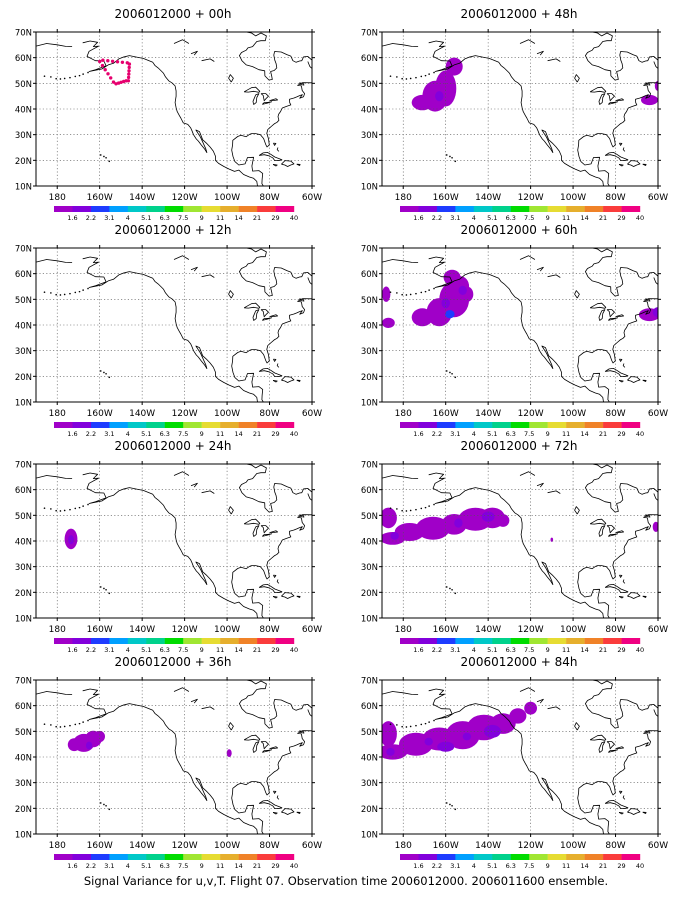  I want to click on panel-title: 2006012000 + 84h, so click(519, 662).